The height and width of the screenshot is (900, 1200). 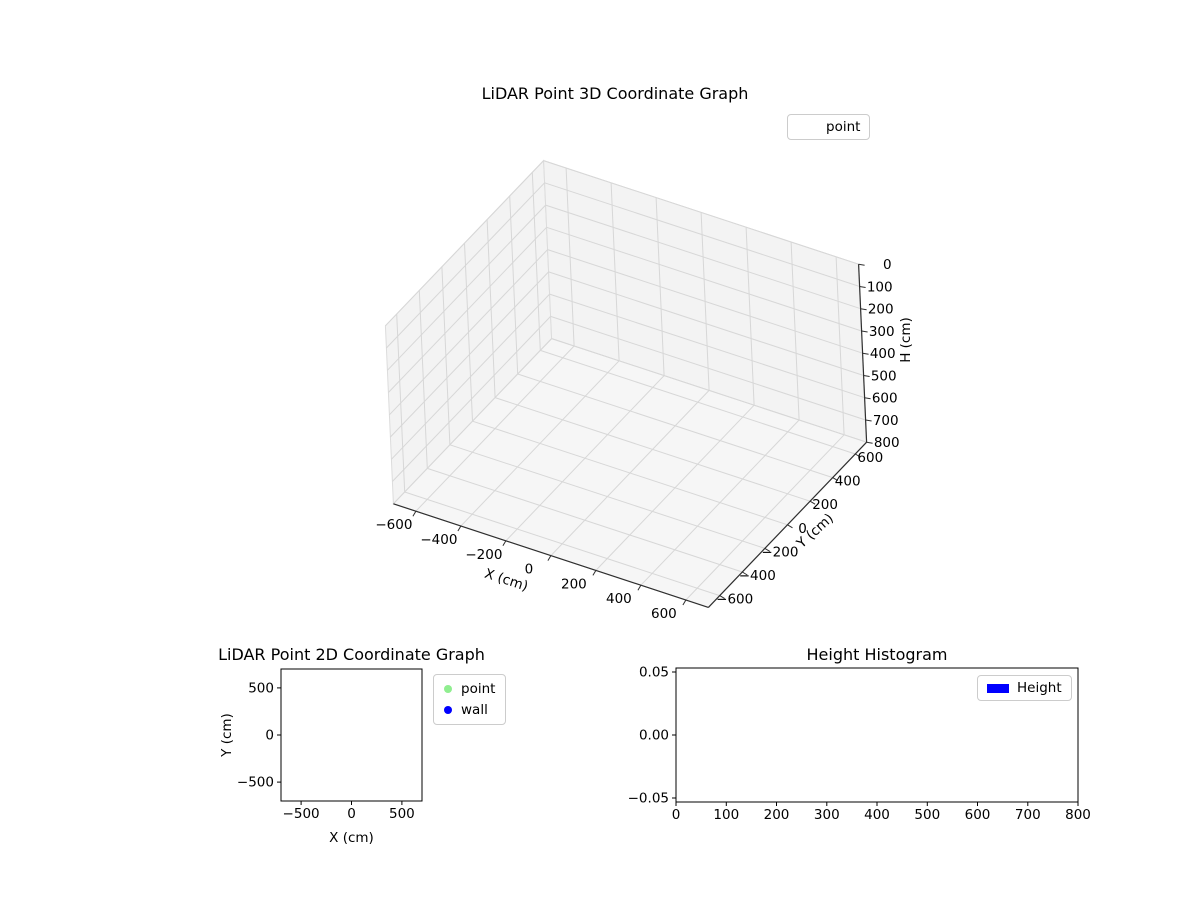 I want to click on histogram-legend: Height, so click(x=1024, y=688).